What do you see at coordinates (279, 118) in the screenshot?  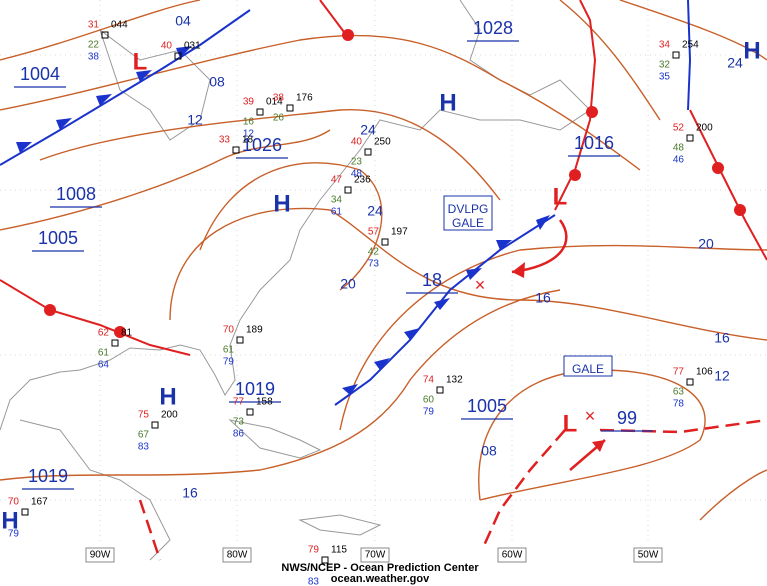 I see `station-d: 26` at bounding box center [279, 118].